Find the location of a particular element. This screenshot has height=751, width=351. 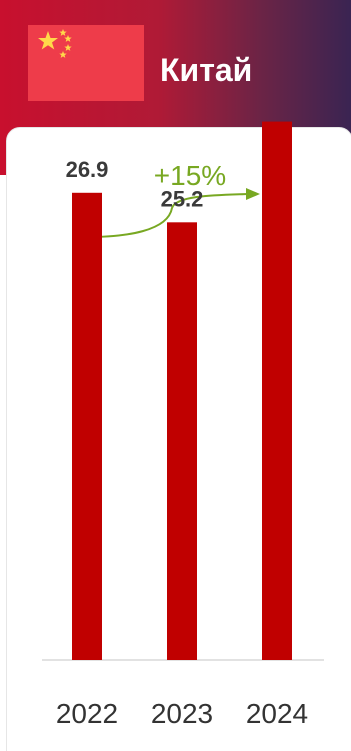

x-tick-label-2023: 2023 is located at coordinates (182, 713).